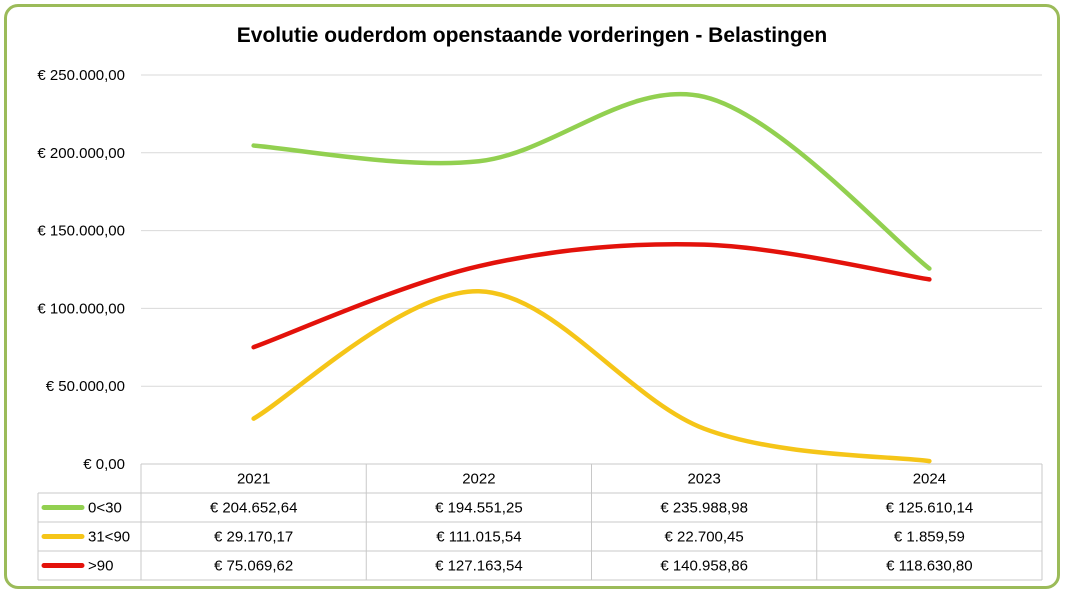  I want to click on y-tick-label: € 0,00, so click(104, 464).